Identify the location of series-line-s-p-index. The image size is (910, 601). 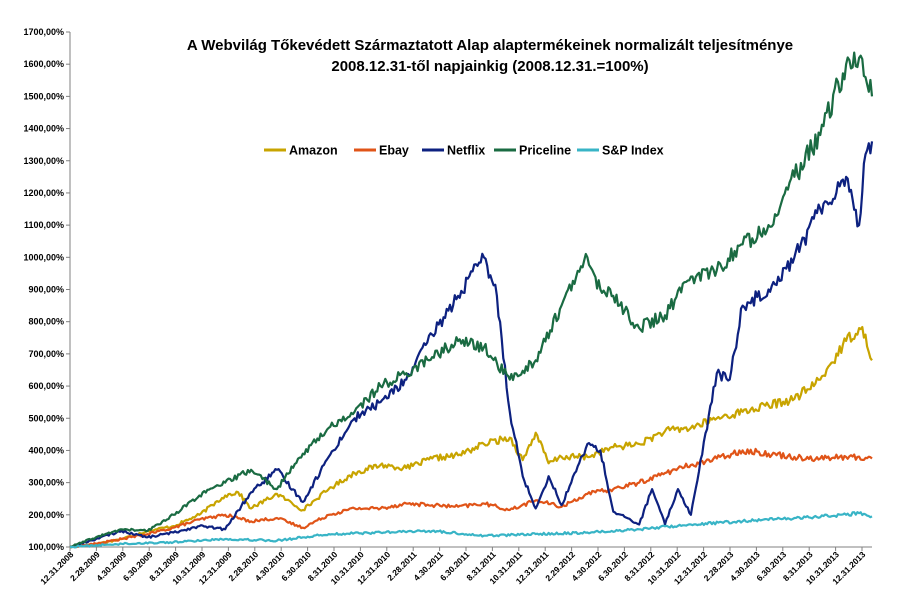
(471, 530).